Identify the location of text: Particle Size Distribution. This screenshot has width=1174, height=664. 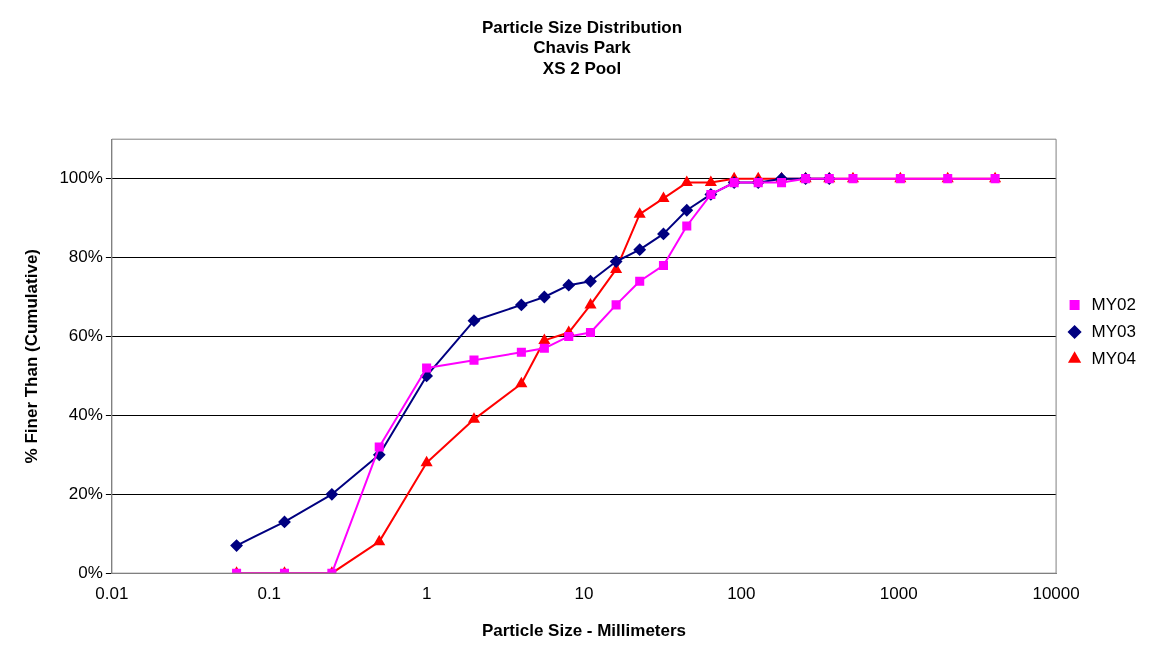
(582, 27).